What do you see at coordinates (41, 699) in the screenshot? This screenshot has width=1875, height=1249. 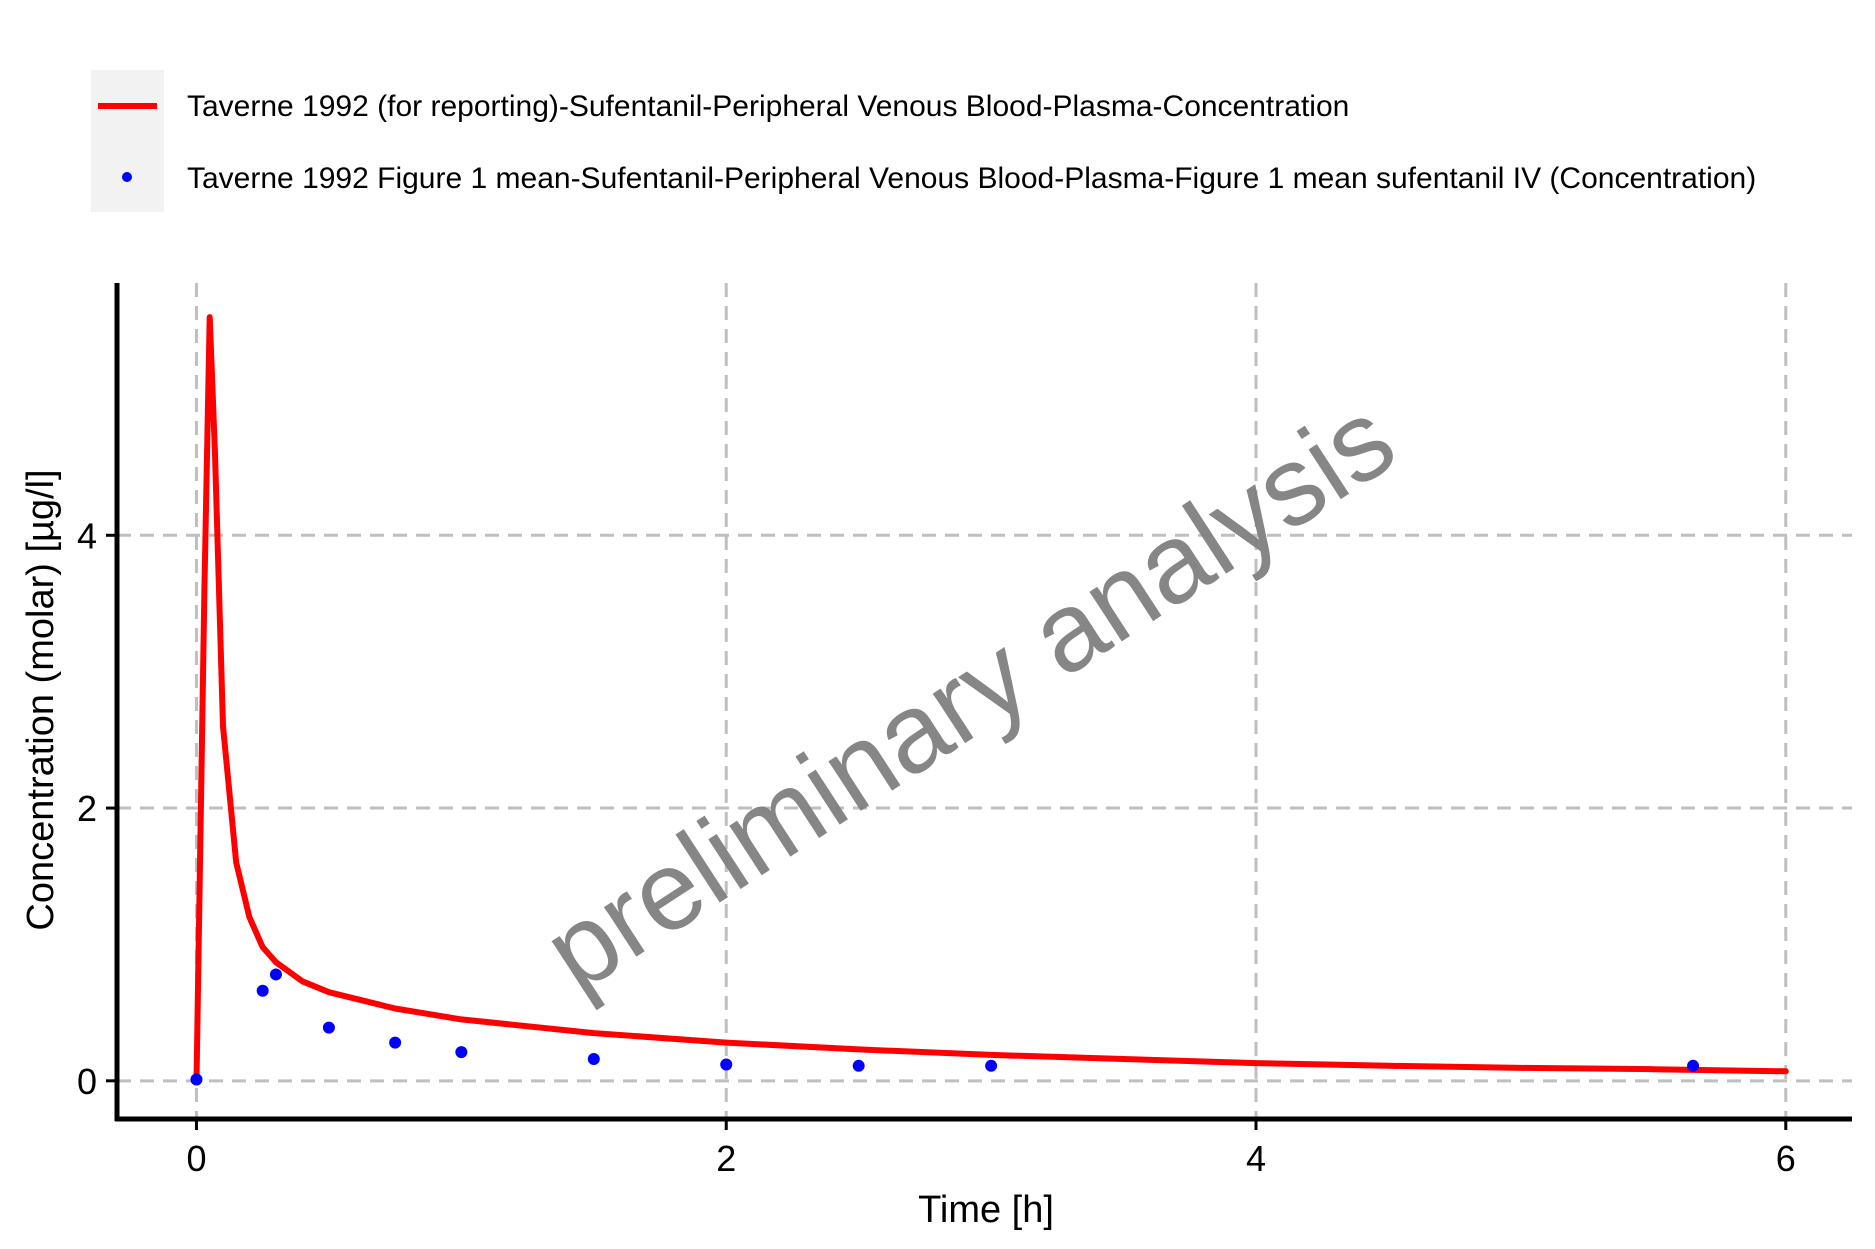 I see `y-axis-title: Concentration (molar) [µg/l]` at bounding box center [41, 699].